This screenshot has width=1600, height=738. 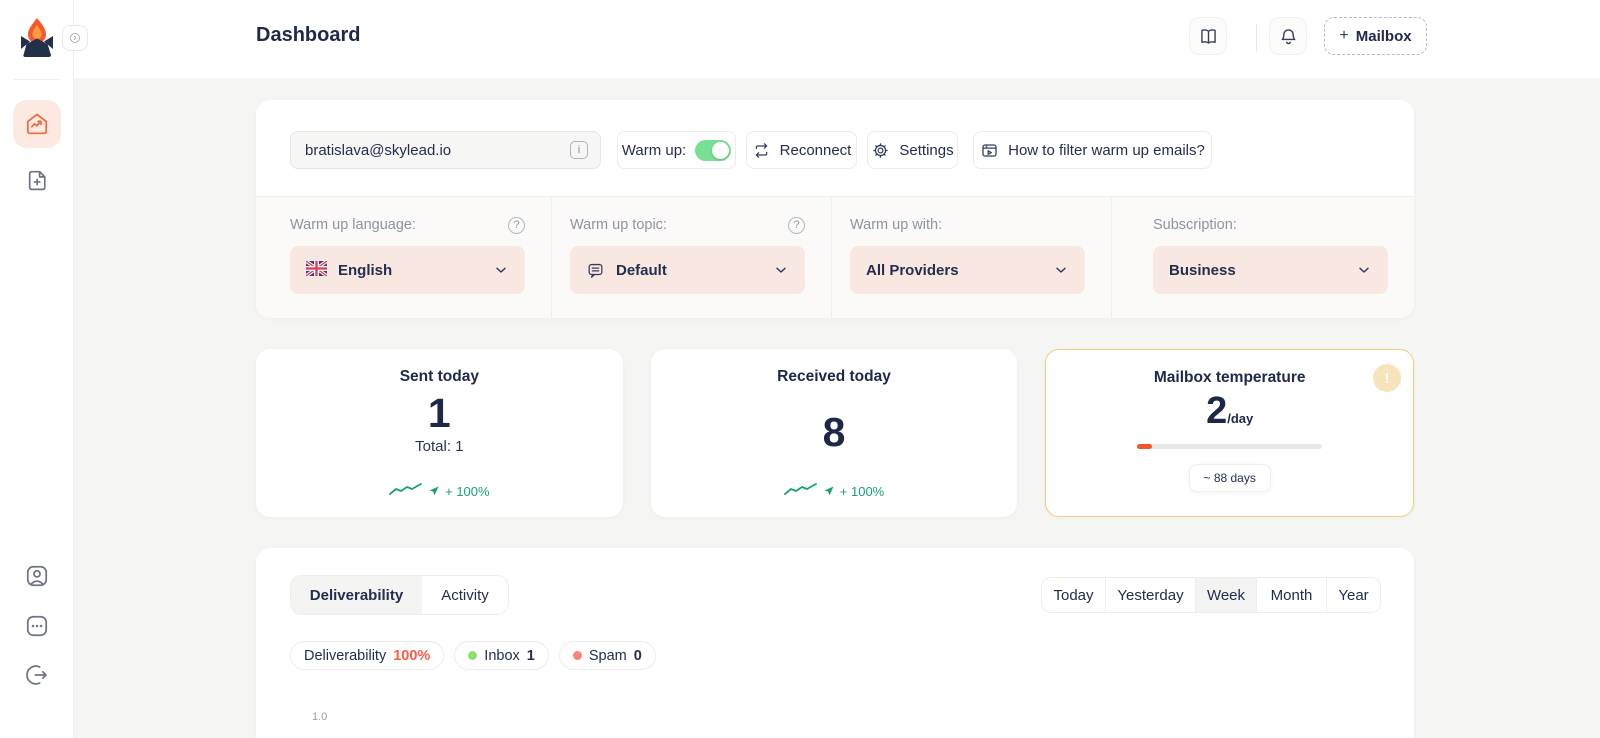 I want to click on range-month: Month, so click(x=1291, y=595).